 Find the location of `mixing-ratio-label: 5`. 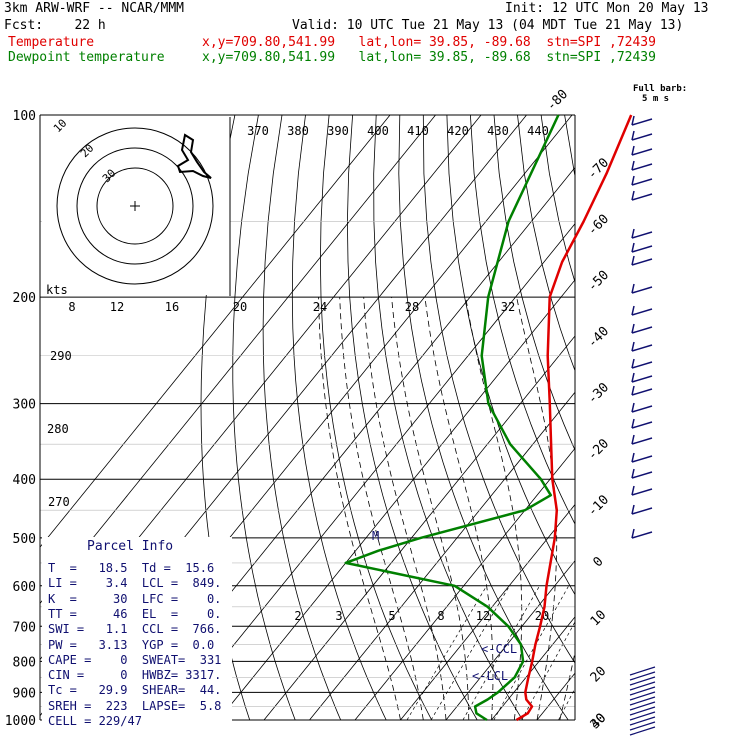

mixing-ratio-label: 5 is located at coordinates (391, 616).